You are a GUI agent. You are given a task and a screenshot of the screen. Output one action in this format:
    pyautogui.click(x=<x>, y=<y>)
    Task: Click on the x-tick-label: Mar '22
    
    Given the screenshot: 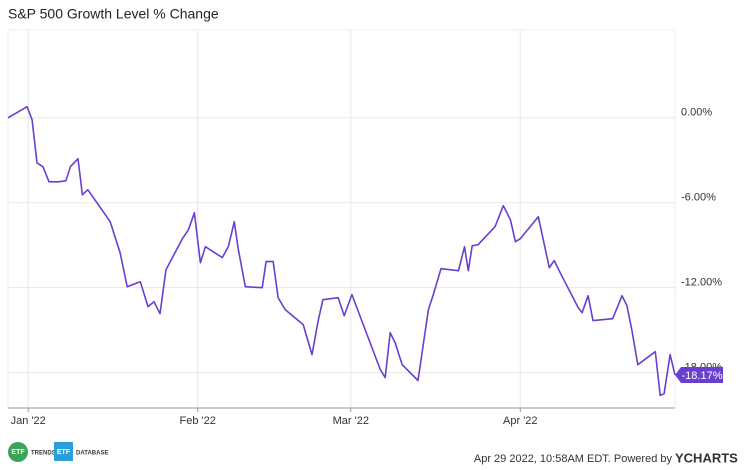 What is the action you would take?
    pyautogui.click(x=351, y=421)
    